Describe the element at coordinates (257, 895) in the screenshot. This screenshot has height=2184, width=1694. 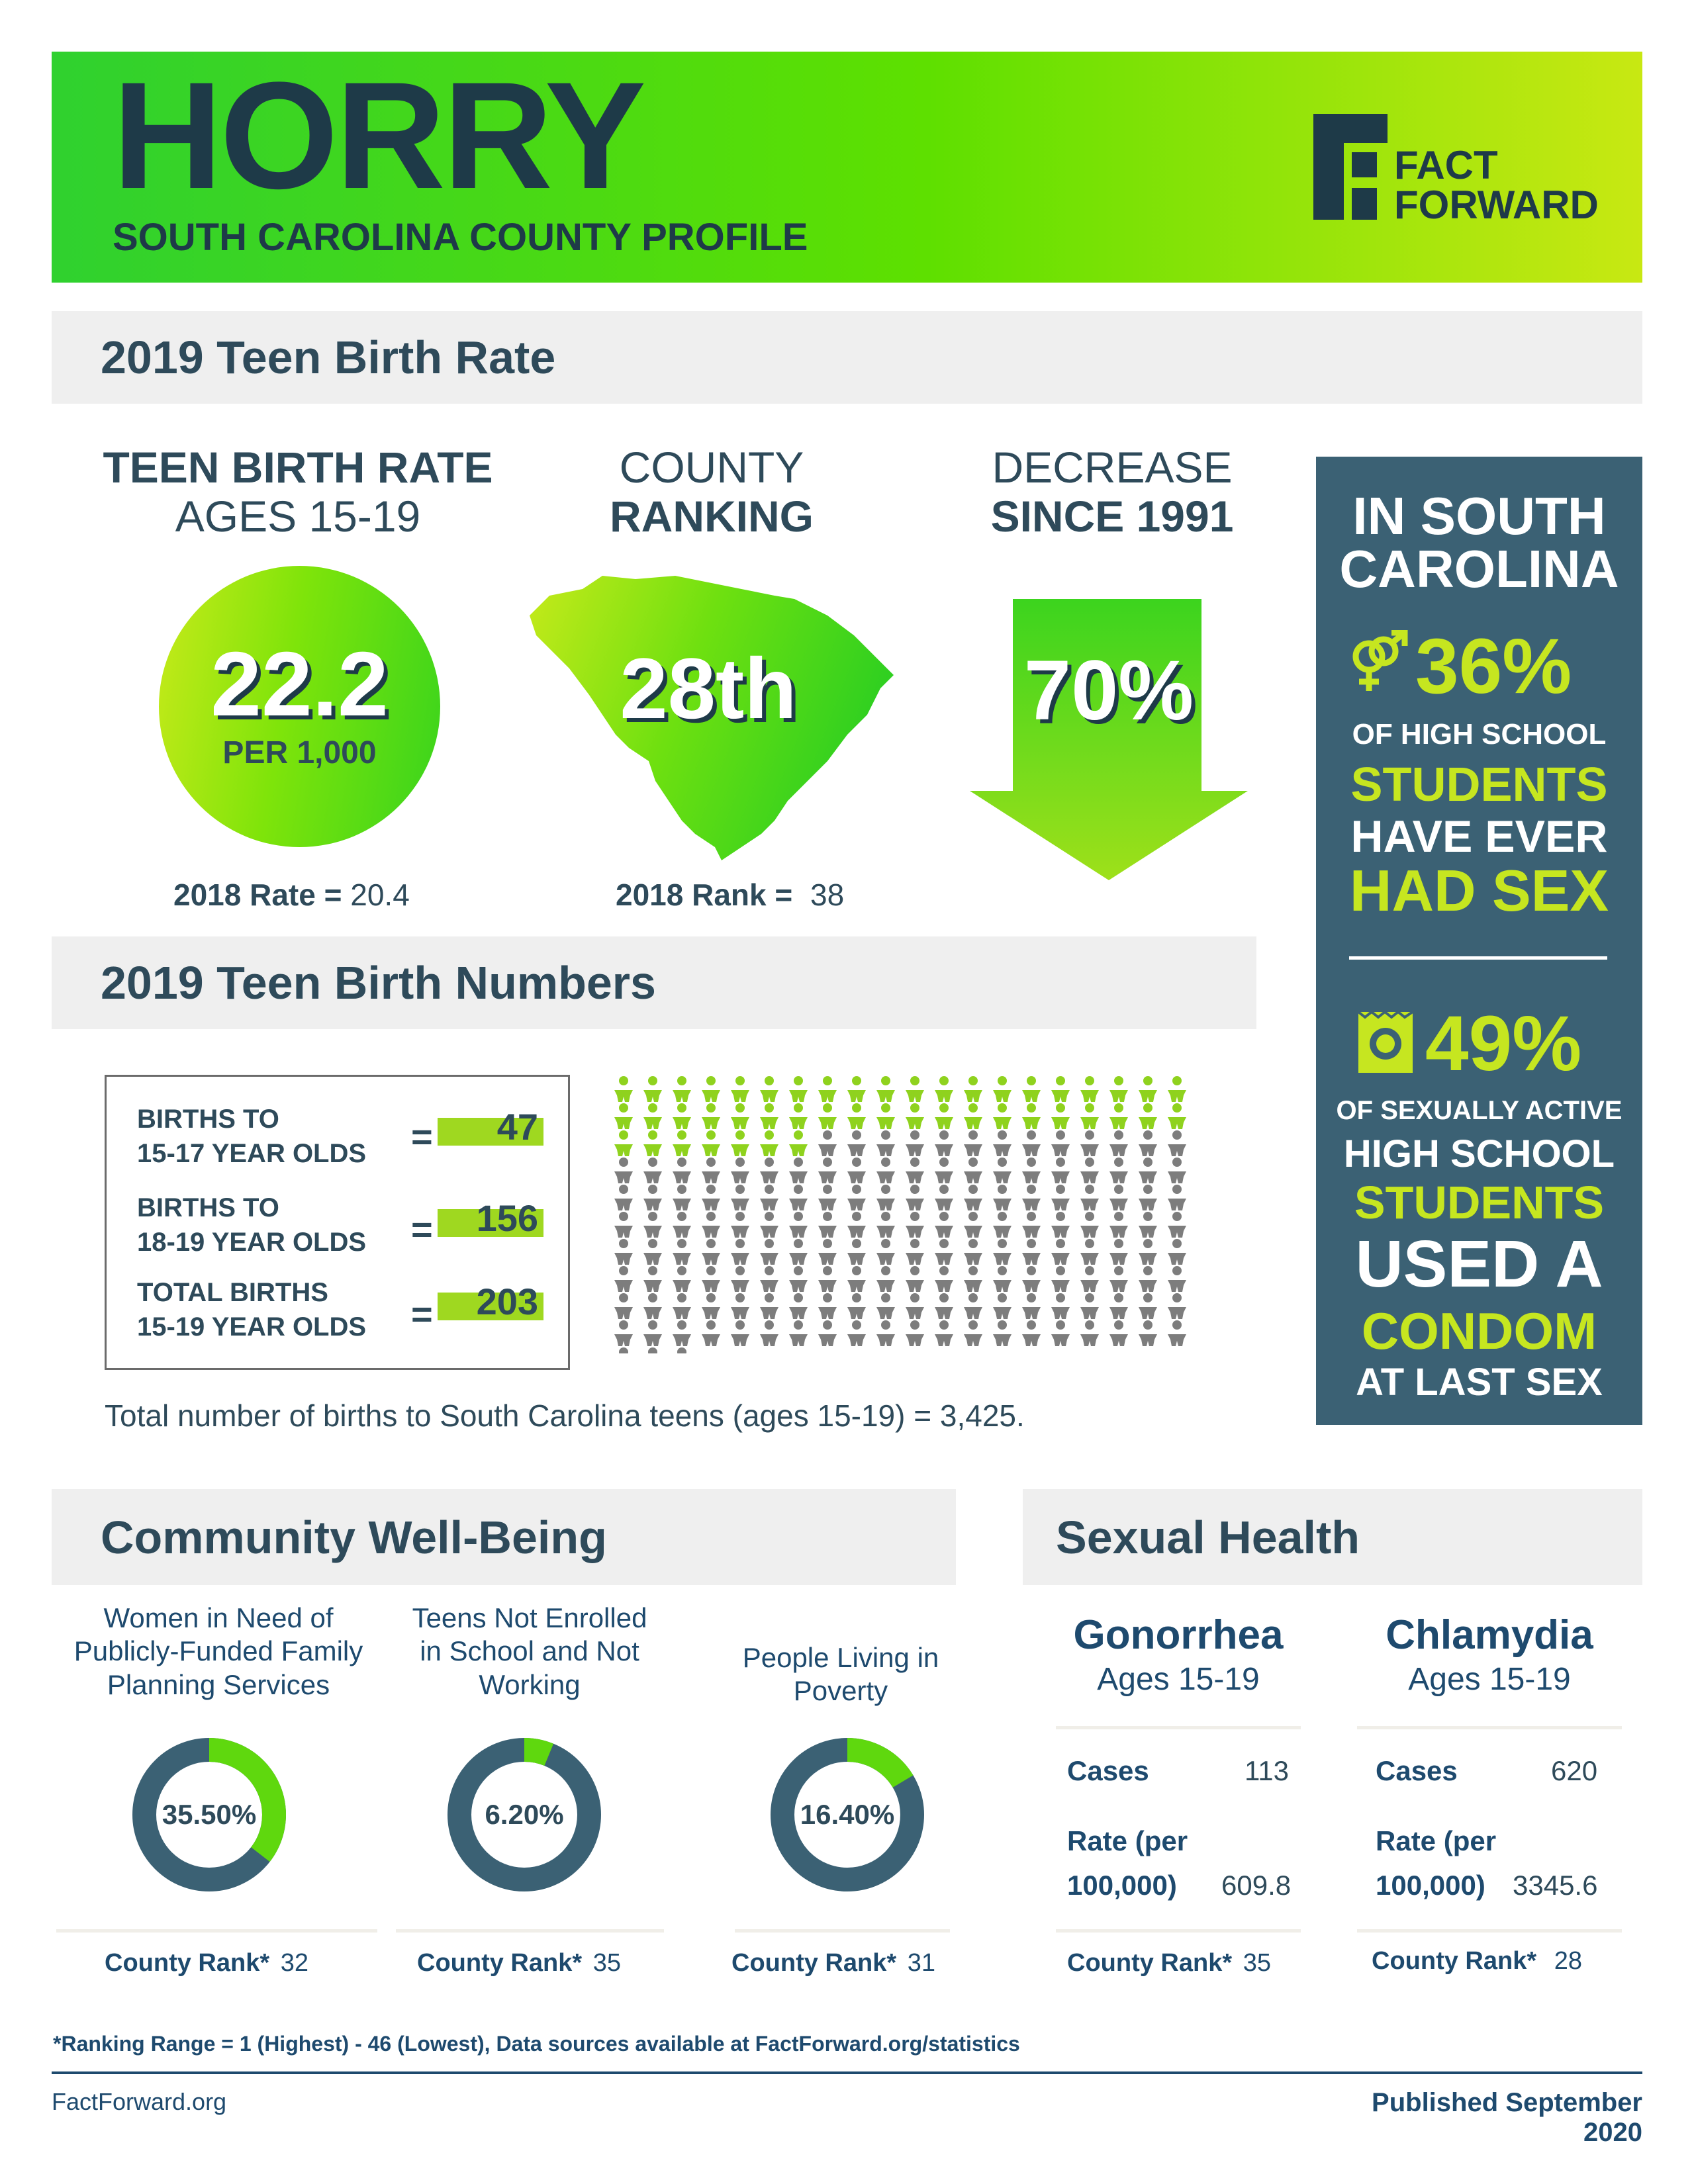
I see `prev-rate-label: 2018 Rate =` at that location.